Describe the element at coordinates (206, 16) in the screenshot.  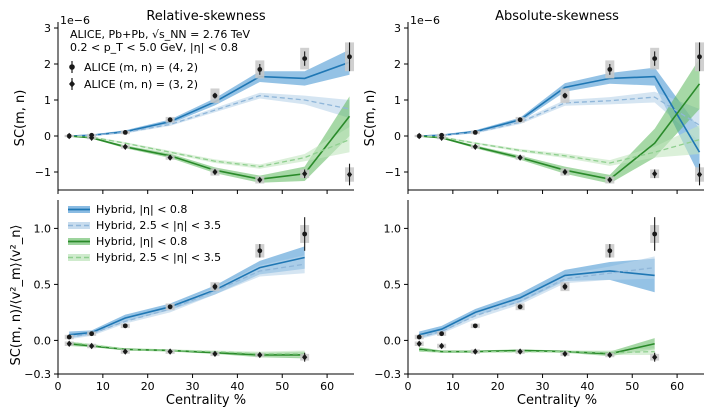
I see `title-relative-skewness: Relative-skewness` at that location.